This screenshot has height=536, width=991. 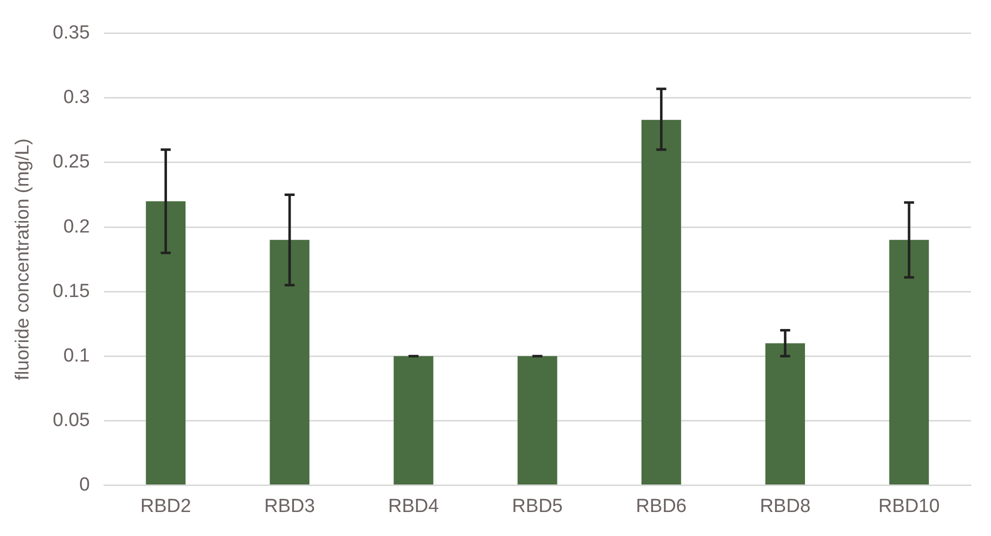 I want to click on y-tick-label: 0.05, so click(x=71, y=420).